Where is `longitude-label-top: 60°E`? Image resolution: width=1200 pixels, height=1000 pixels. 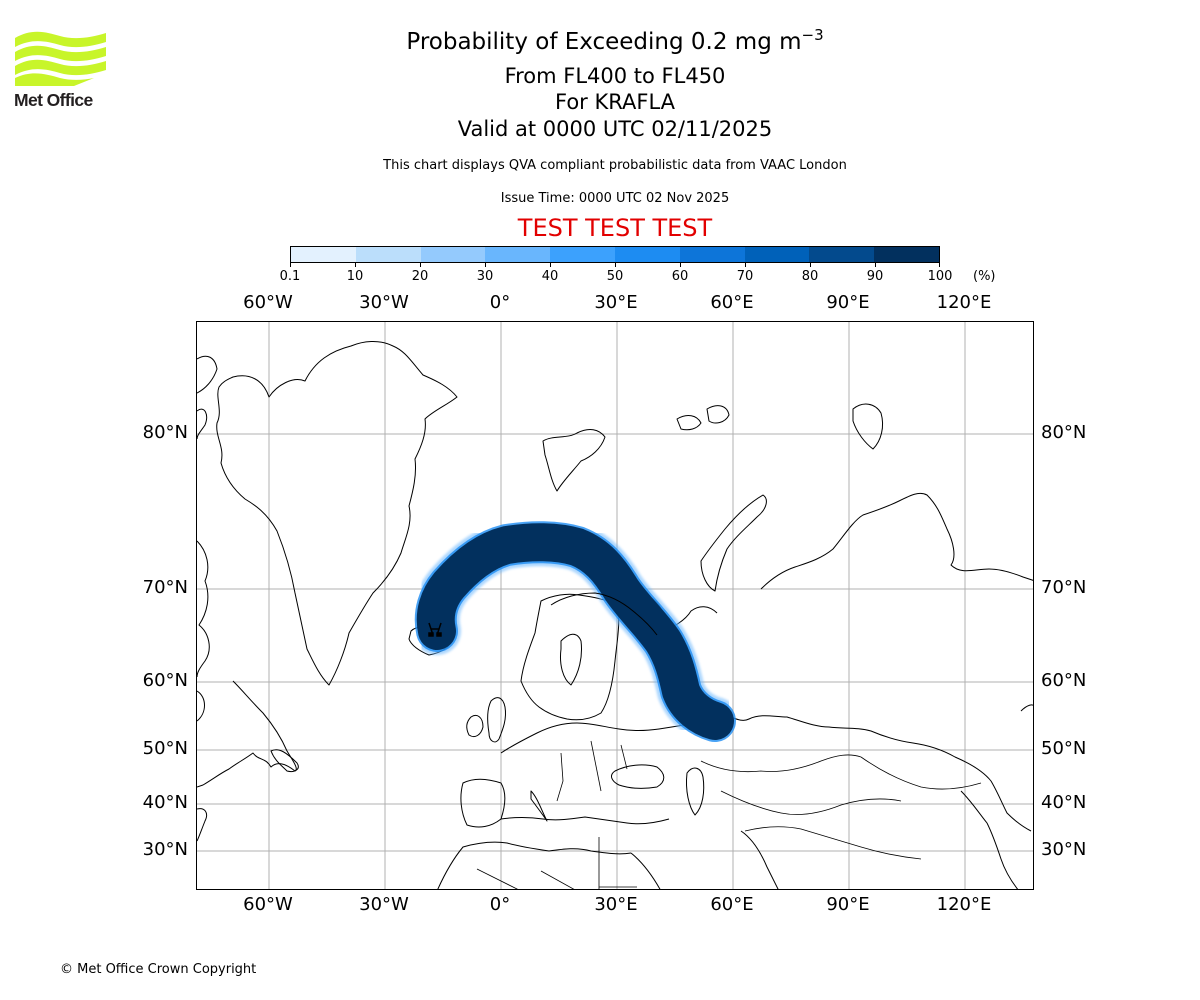 longitude-label-top: 60°E is located at coordinates (732, 302).